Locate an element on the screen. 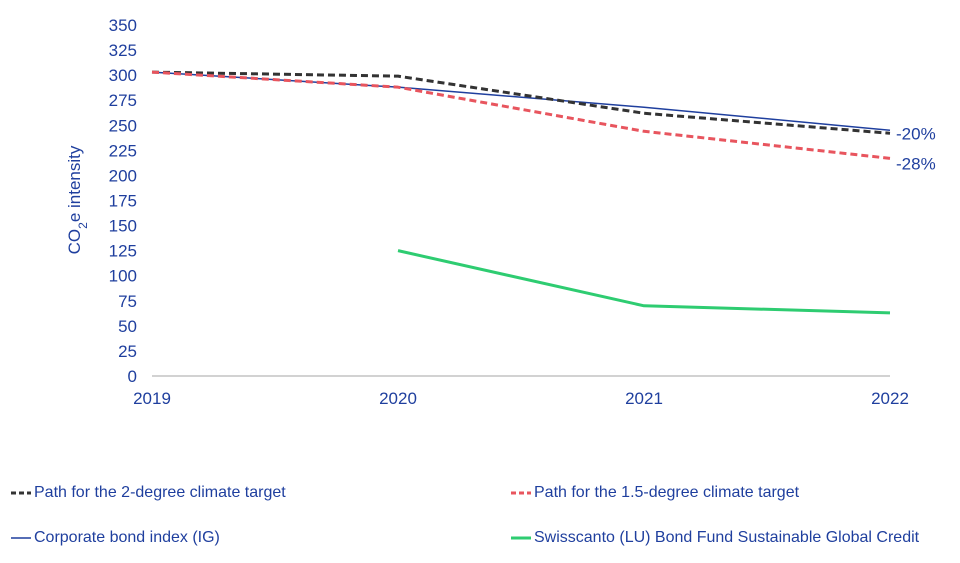 This screenshot has width=960, height=563. legend-item-corporate-bond-index: Corporate bond index (IG) is located at coordinates (115, 538).